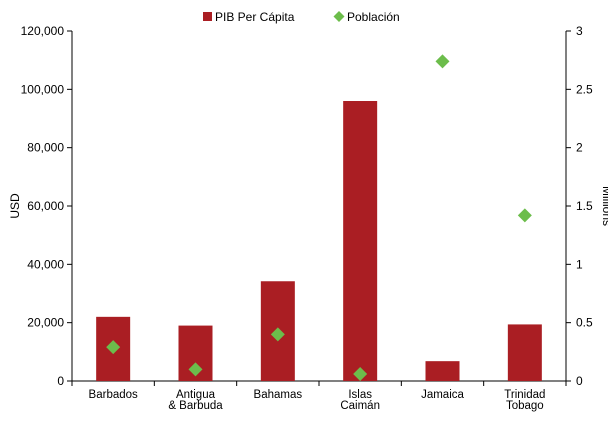  What do you see at coordinates (43, 89) in the screenshot?
I see `y-tick-label: 100,000` at bounding box center [43, 89].